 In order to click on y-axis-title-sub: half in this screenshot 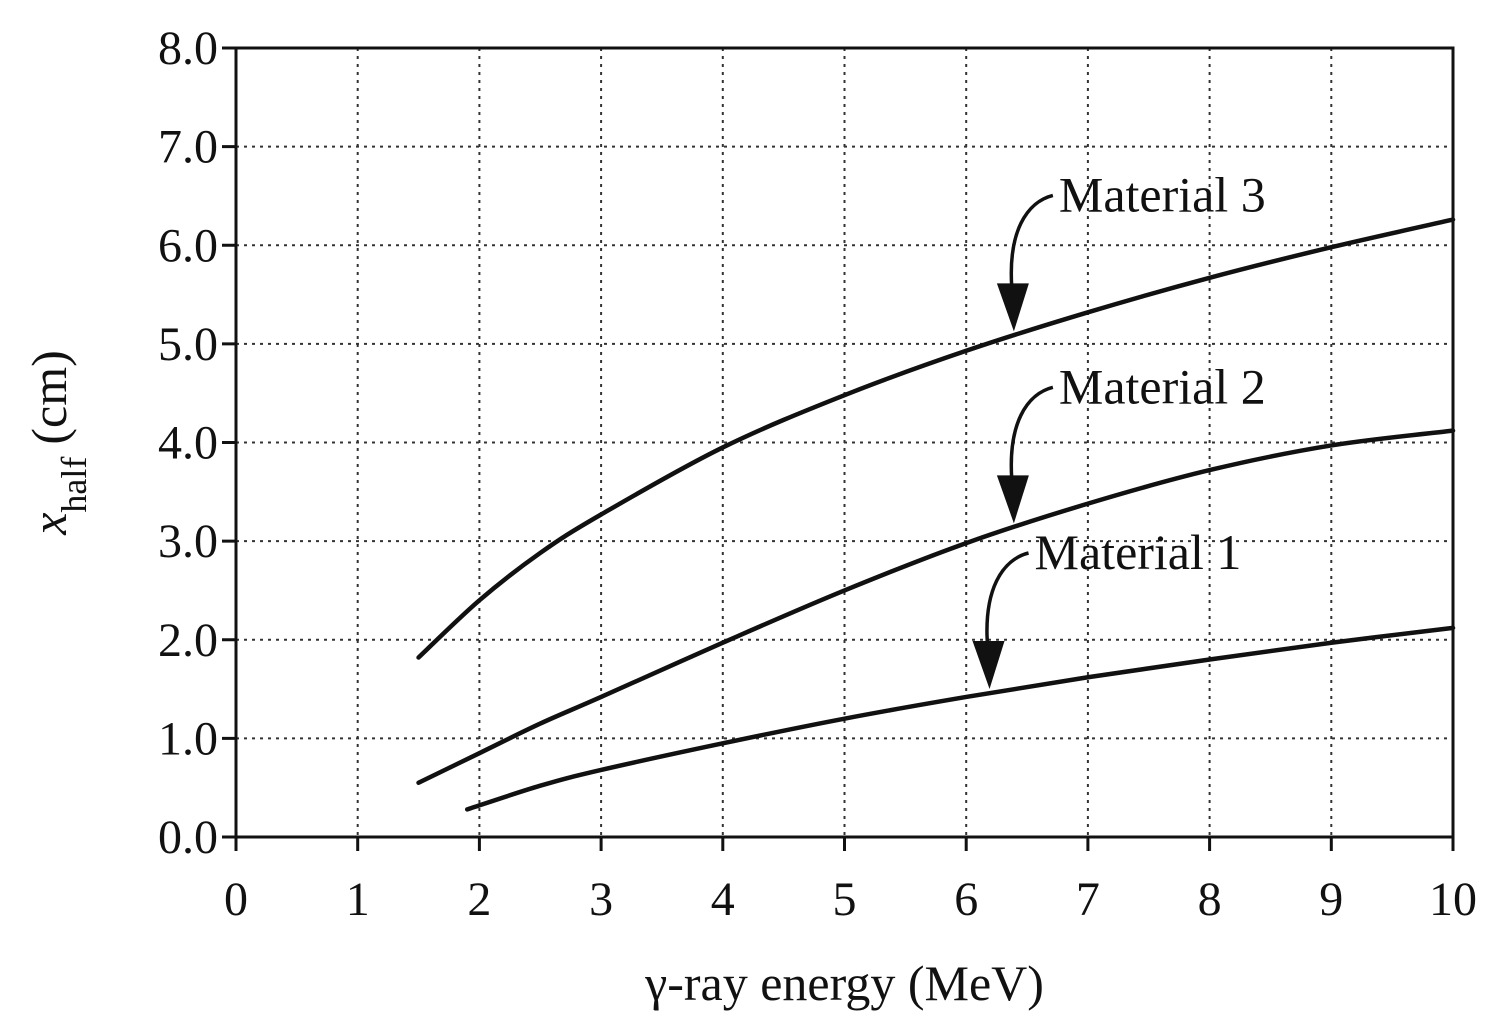, I will do `click(74, 485)`.